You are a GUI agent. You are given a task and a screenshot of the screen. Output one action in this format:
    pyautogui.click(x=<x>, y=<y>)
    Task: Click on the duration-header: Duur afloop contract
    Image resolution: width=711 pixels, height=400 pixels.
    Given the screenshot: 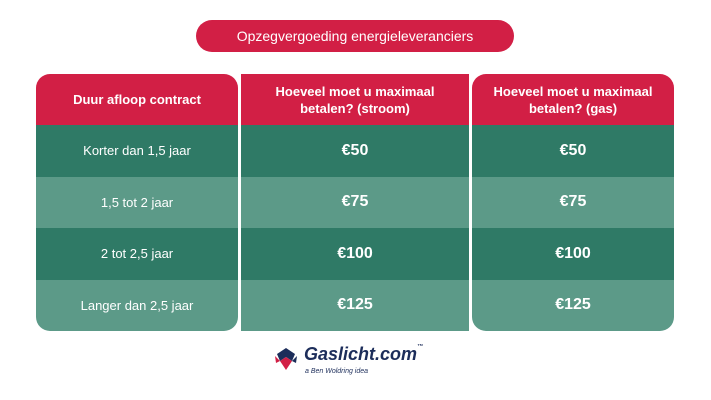 What is the action you would take?
    pyautogui.click(x=137, y=99)
    